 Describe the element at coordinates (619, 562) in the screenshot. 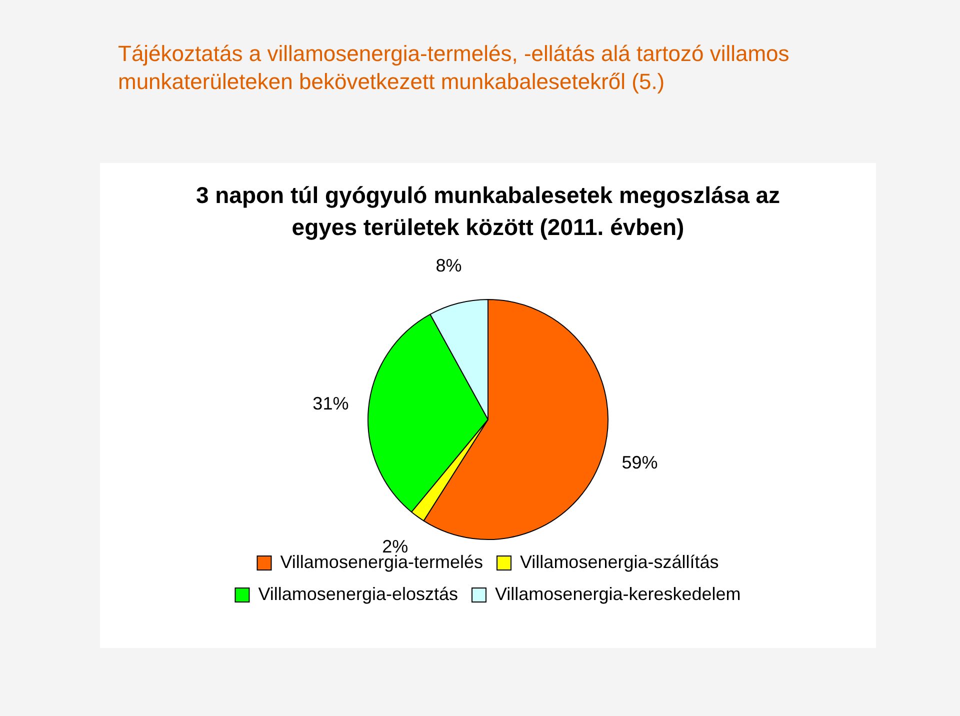

I see `legend-label: Villamosenergia-szállítás` at that location.